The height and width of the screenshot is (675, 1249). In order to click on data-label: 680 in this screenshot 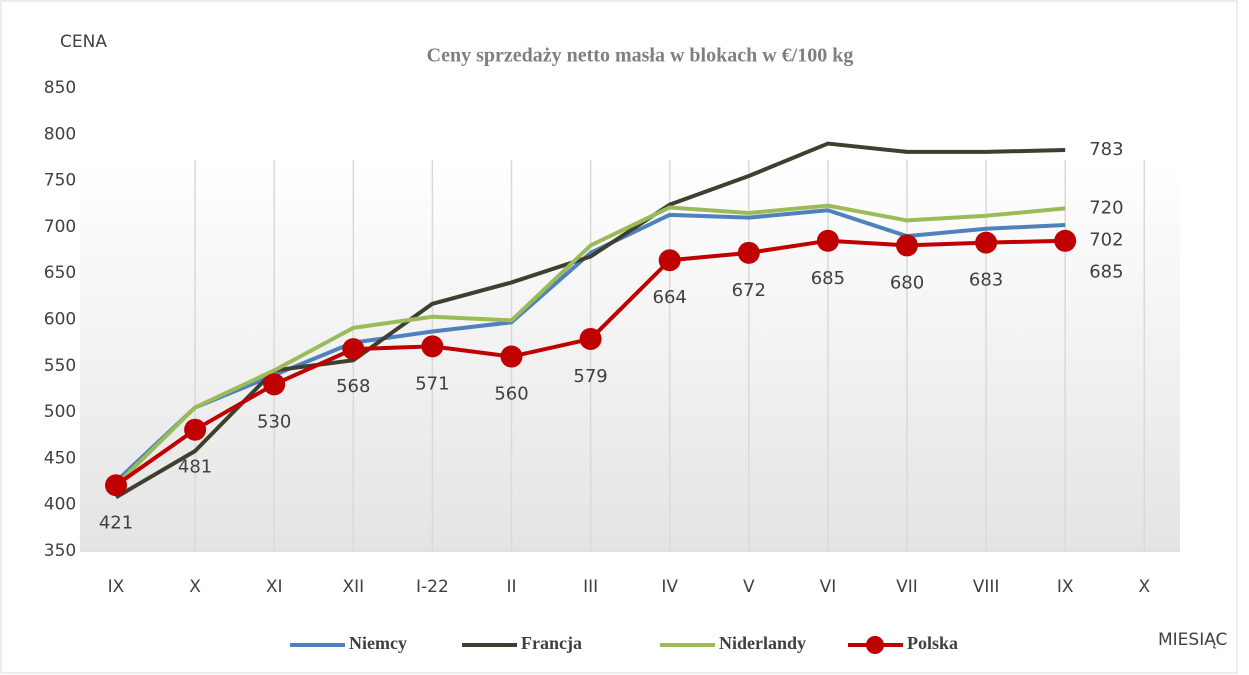, I will do `click(907, 282)`.